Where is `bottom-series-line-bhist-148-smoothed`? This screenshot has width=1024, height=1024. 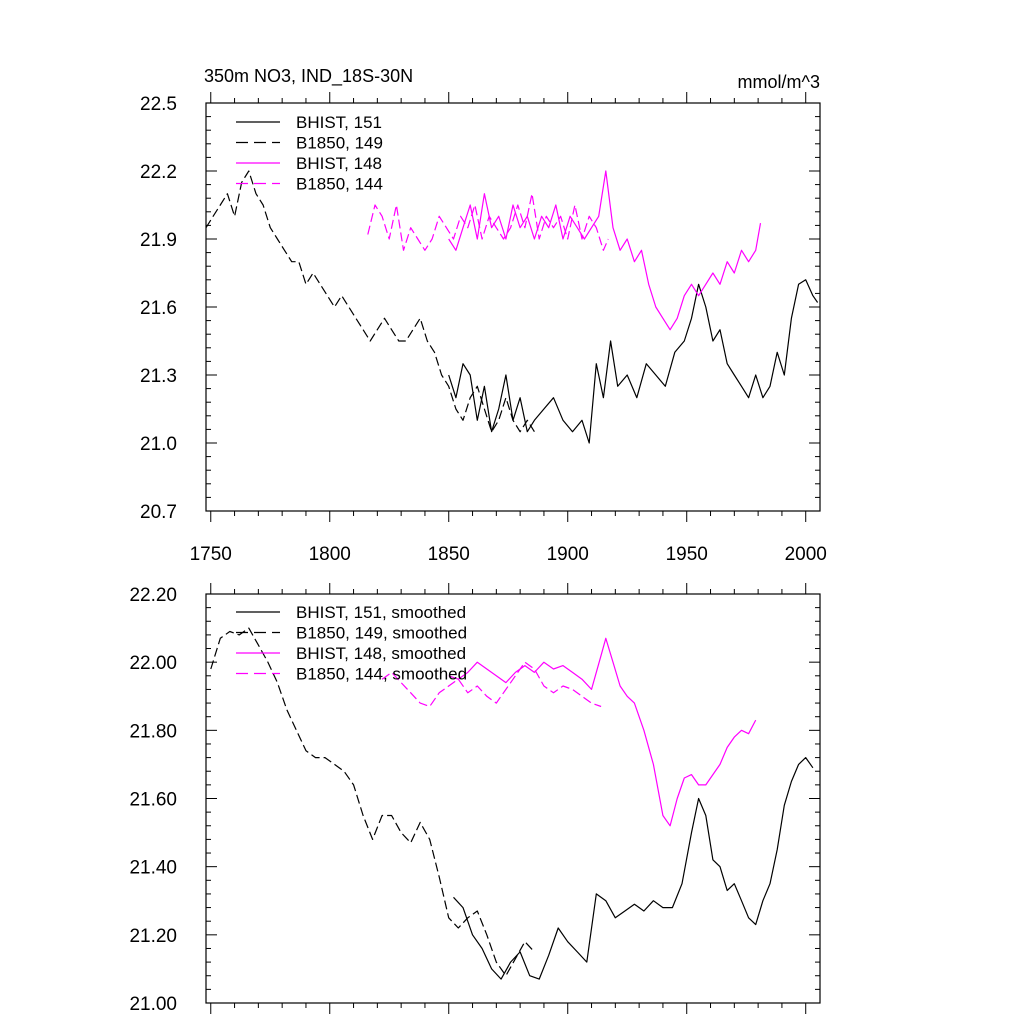
bottom-series-line-bhist-148-smoothed is located at coordinates (602, 732).